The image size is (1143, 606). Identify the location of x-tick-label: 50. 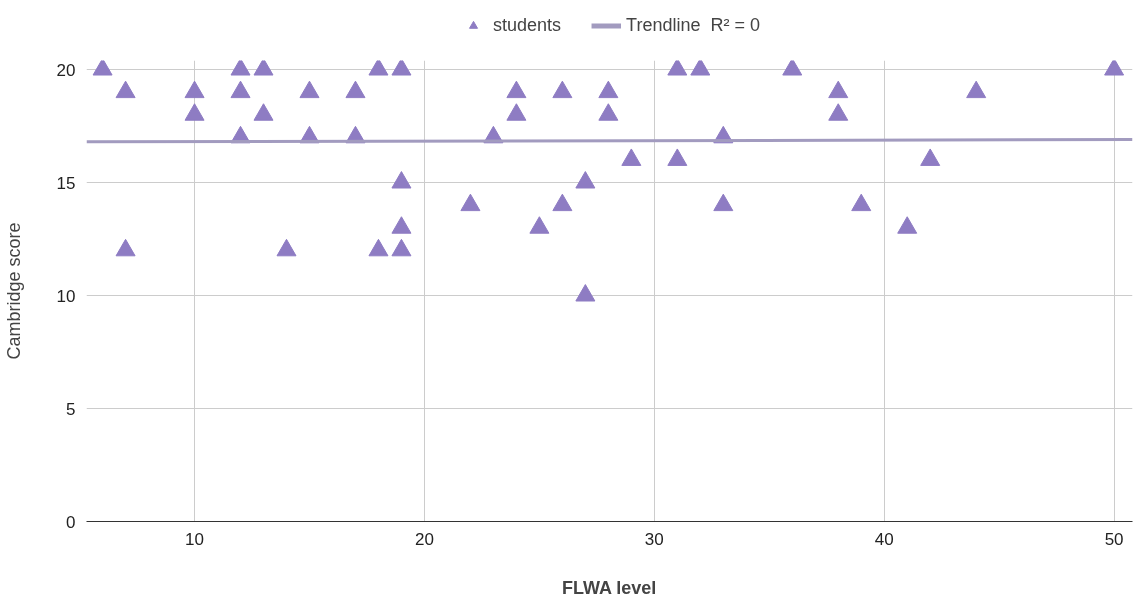
(1114, 539).